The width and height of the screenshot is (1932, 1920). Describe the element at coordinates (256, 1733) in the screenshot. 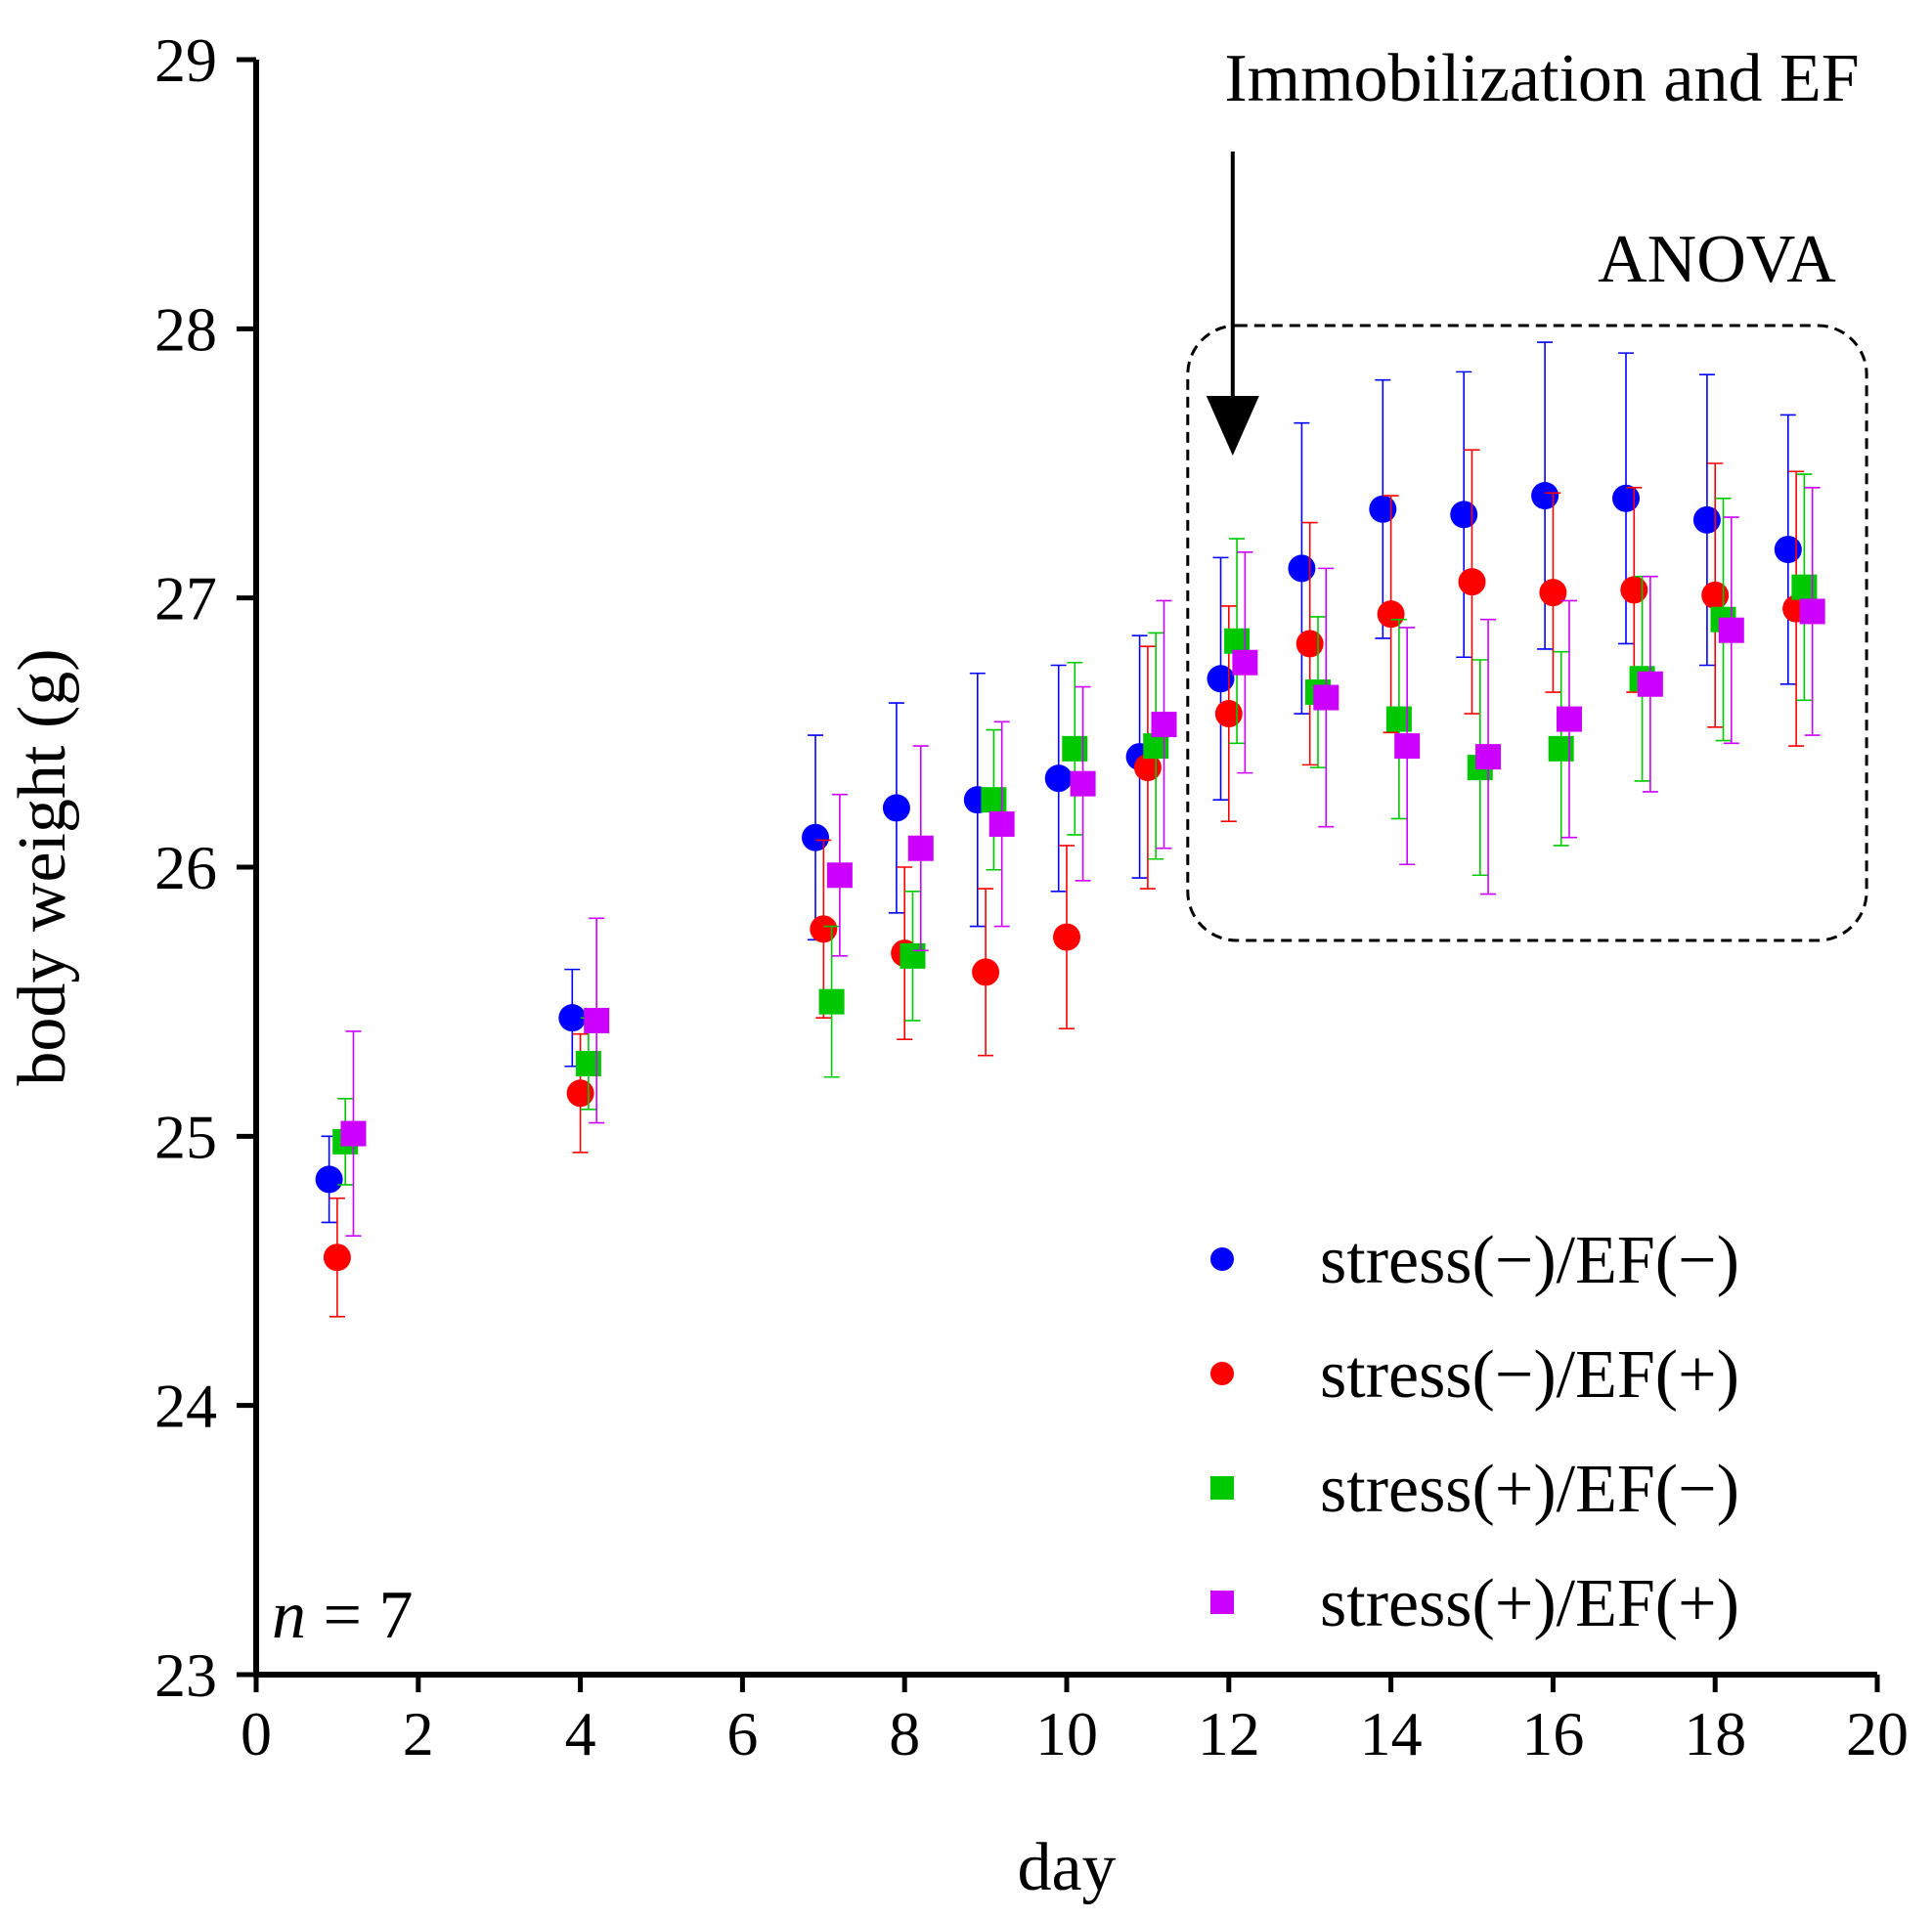

I see `x-tick-label: 0` at that location.